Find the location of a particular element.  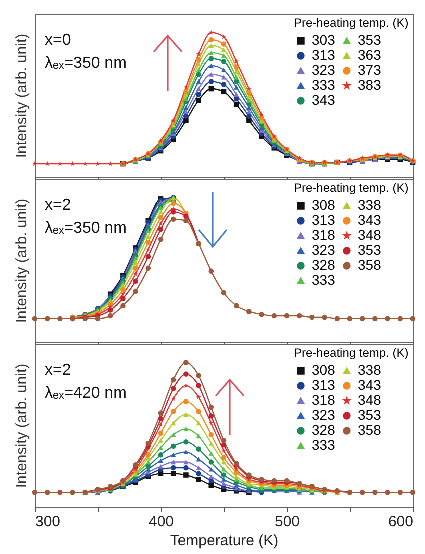

legend-label: 373 is located at coordinates (370, 70).